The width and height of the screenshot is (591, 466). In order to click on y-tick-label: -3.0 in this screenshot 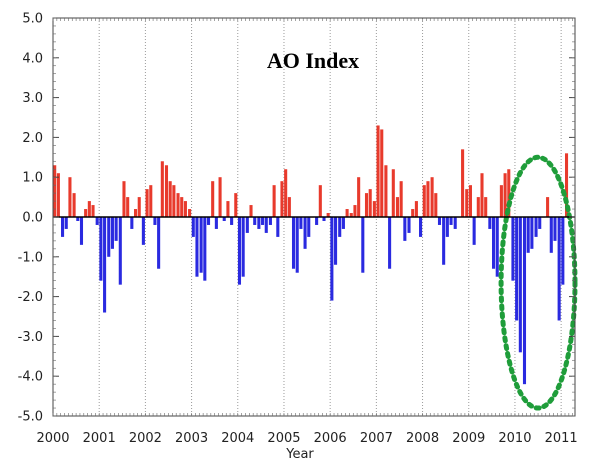, I will do `click(30, 337)`.